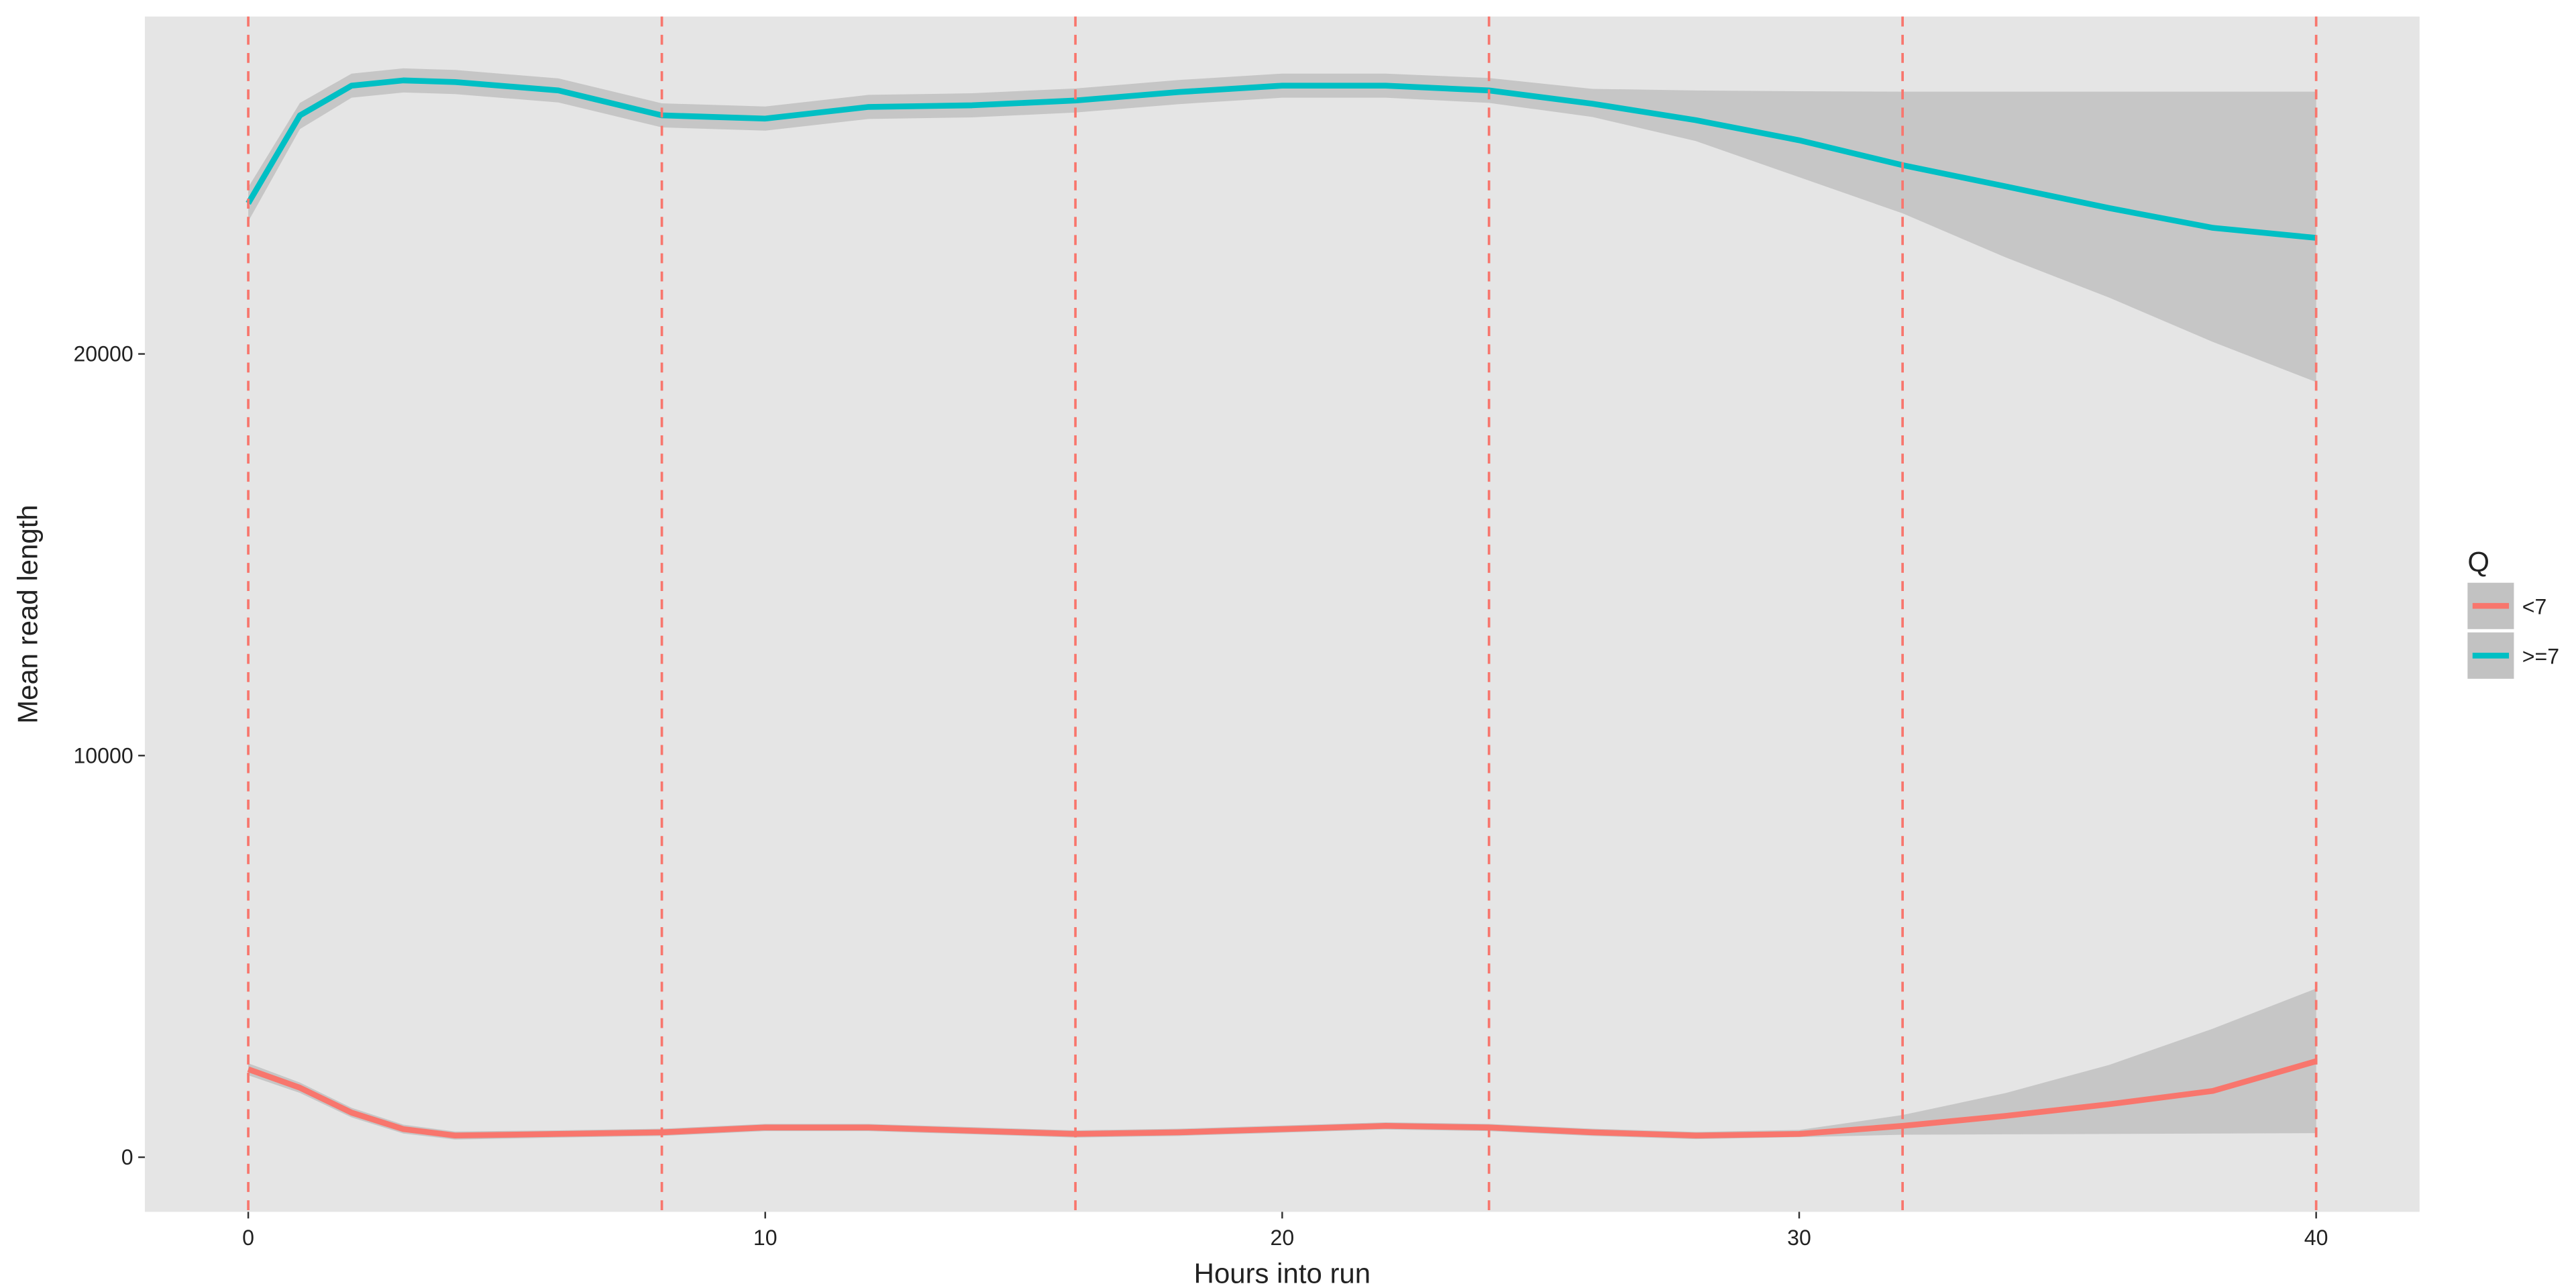 The height and width of the screenshot is (1288, 2576). I want to click on y-tick-label: 10000, so click(103, 755).